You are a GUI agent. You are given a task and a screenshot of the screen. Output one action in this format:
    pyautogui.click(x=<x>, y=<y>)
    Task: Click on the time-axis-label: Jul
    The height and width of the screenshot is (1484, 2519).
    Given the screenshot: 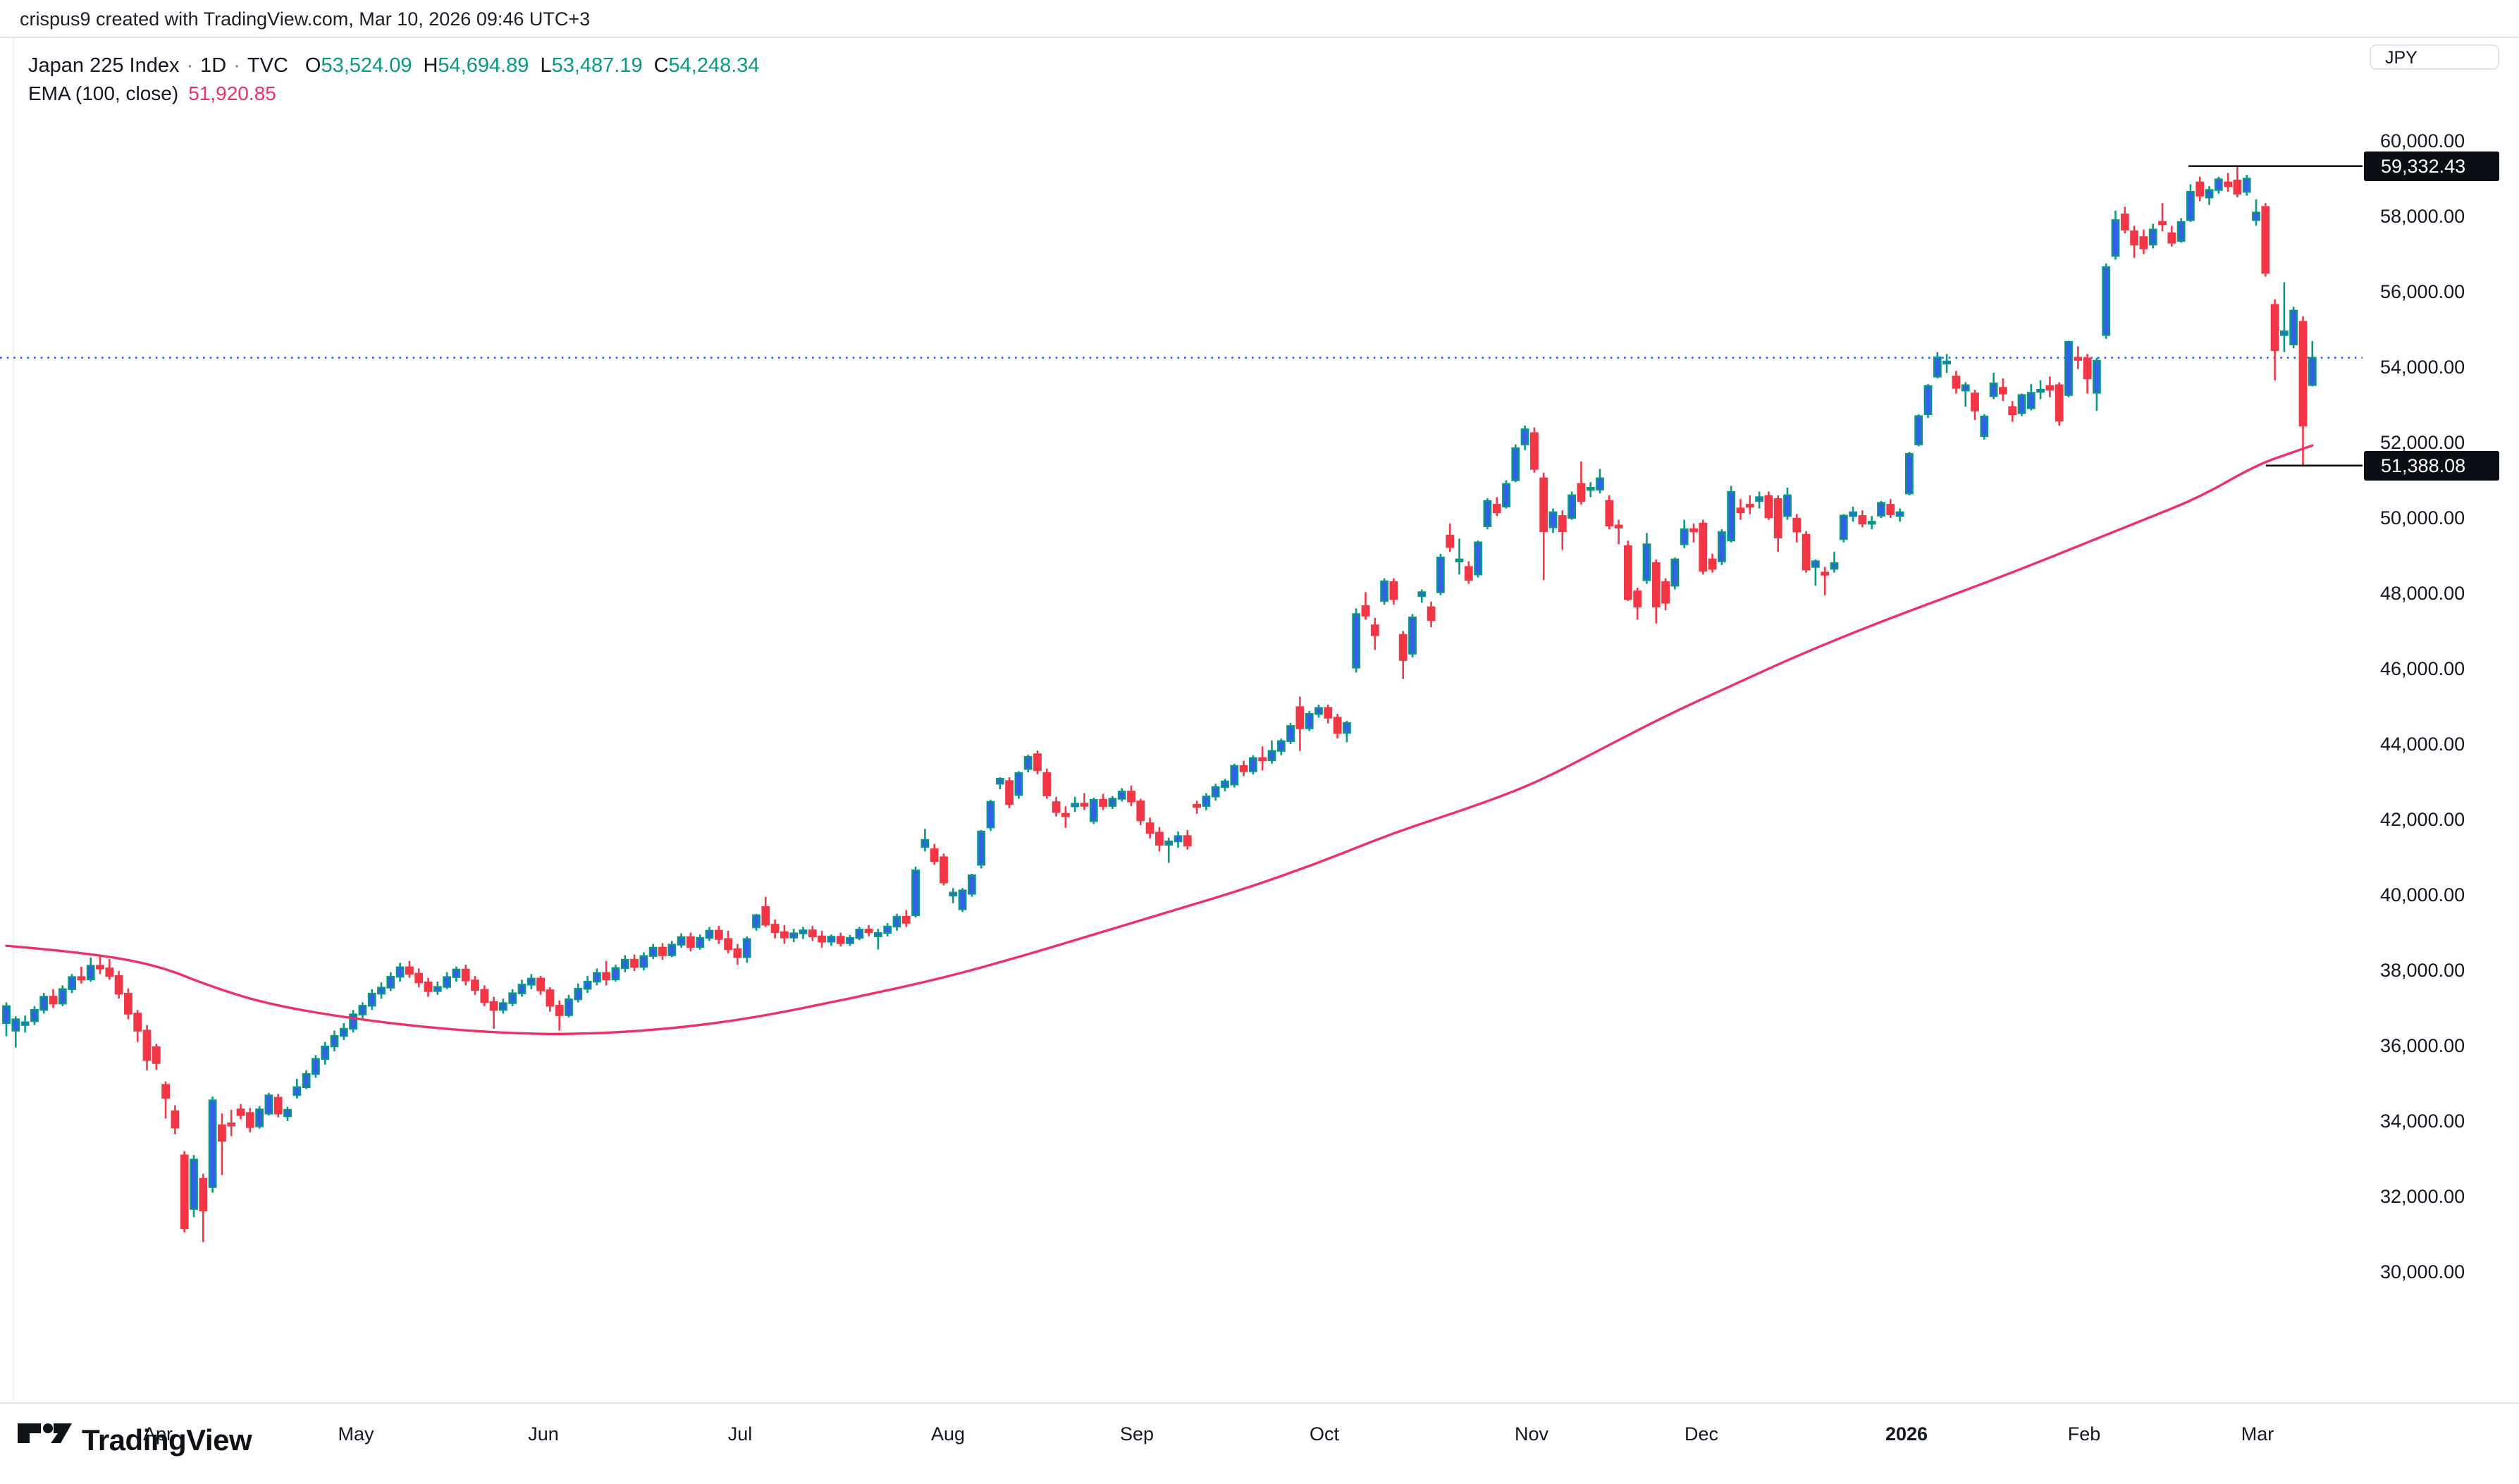 What is the action you would take?
    pyautogui.click(x=740, y=1434)
    